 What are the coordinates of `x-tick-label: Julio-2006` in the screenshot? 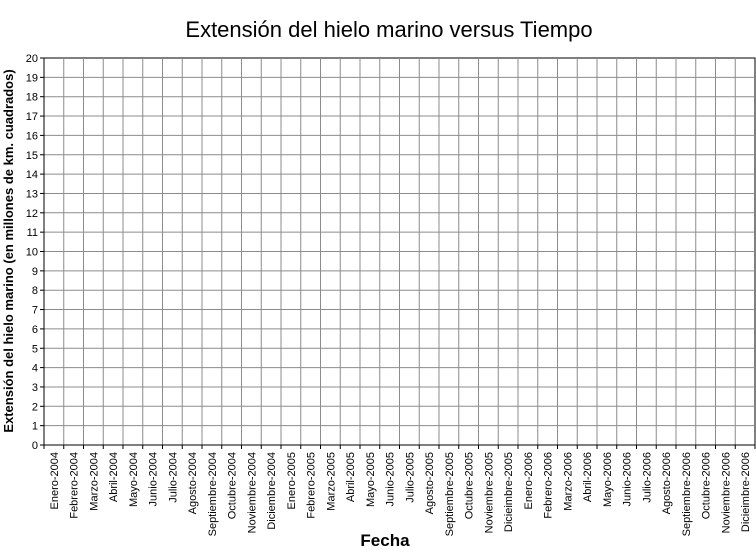 It's located at (647, 477).